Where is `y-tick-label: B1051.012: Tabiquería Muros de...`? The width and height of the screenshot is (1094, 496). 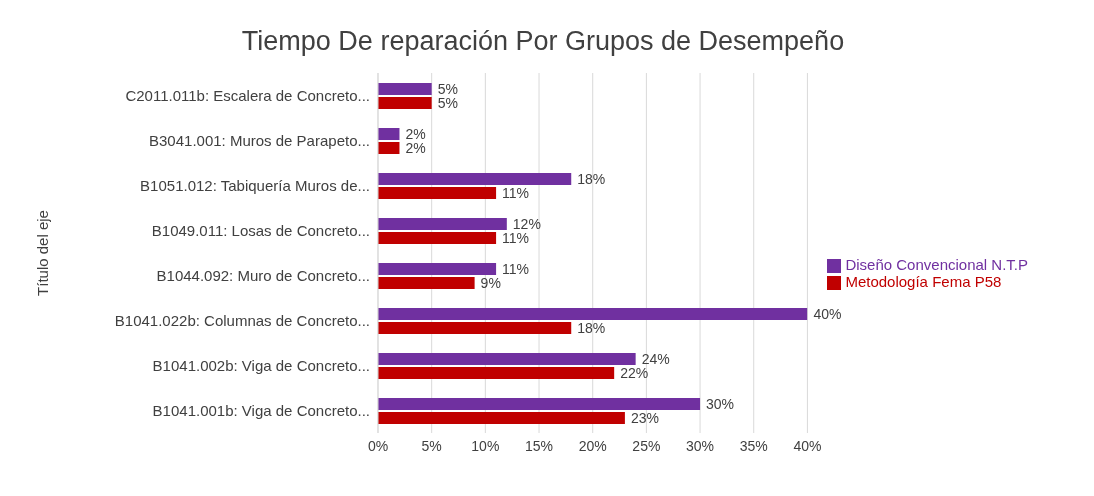 y-tick-label: B1051.012: Tabiquería Muros de... is located at coordinates (255, 185).